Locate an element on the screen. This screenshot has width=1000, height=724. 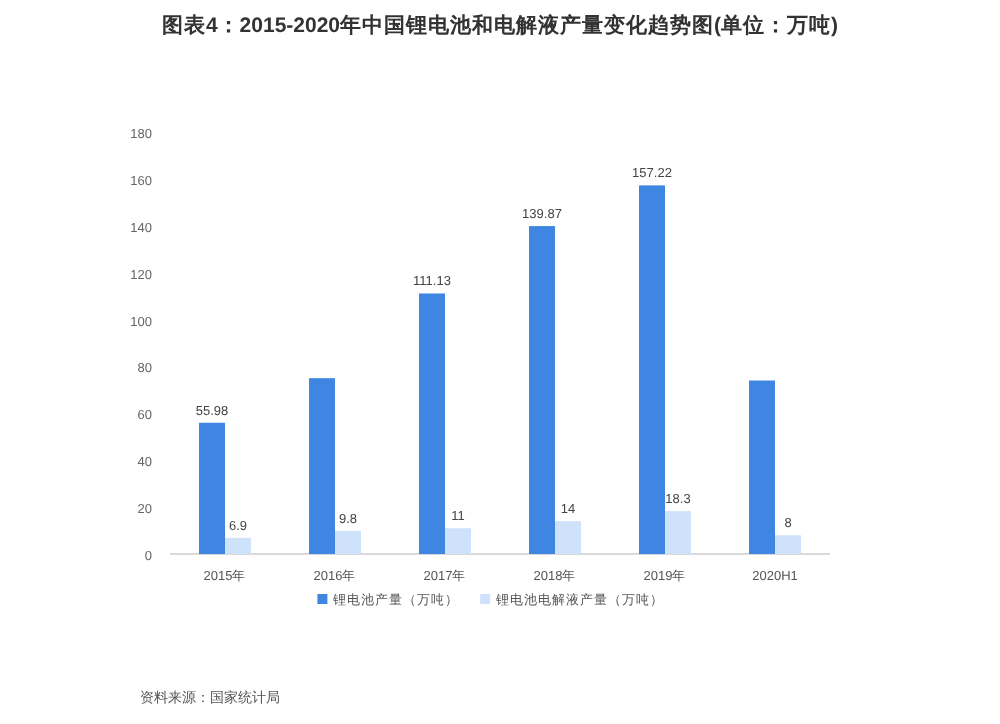
chart-title: 图表4：2015-2020年中国锂电池和电解液产量变化趋势图(单位：万吨) is located at coordinates (500, 25).